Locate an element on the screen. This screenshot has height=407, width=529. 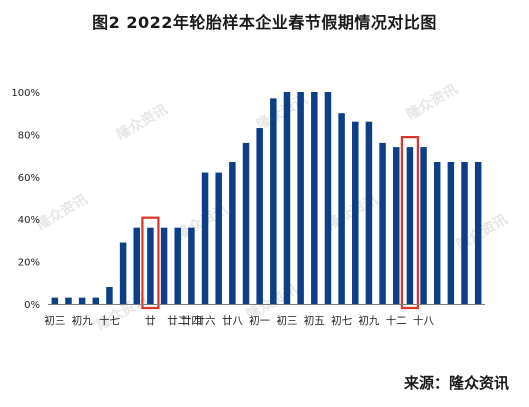
x-tick-label: 初一 is located at coordinates (259, 320).